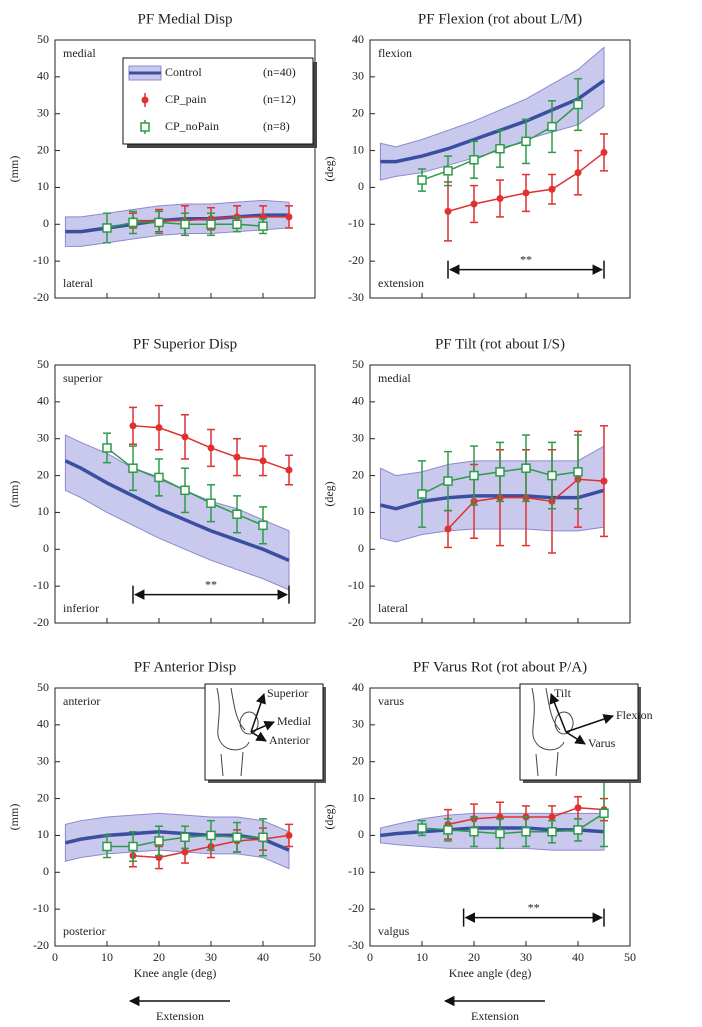  Describe the element at coordinates (422, 957) in the screenshot. I see `x-tick-label: 10` at that location.